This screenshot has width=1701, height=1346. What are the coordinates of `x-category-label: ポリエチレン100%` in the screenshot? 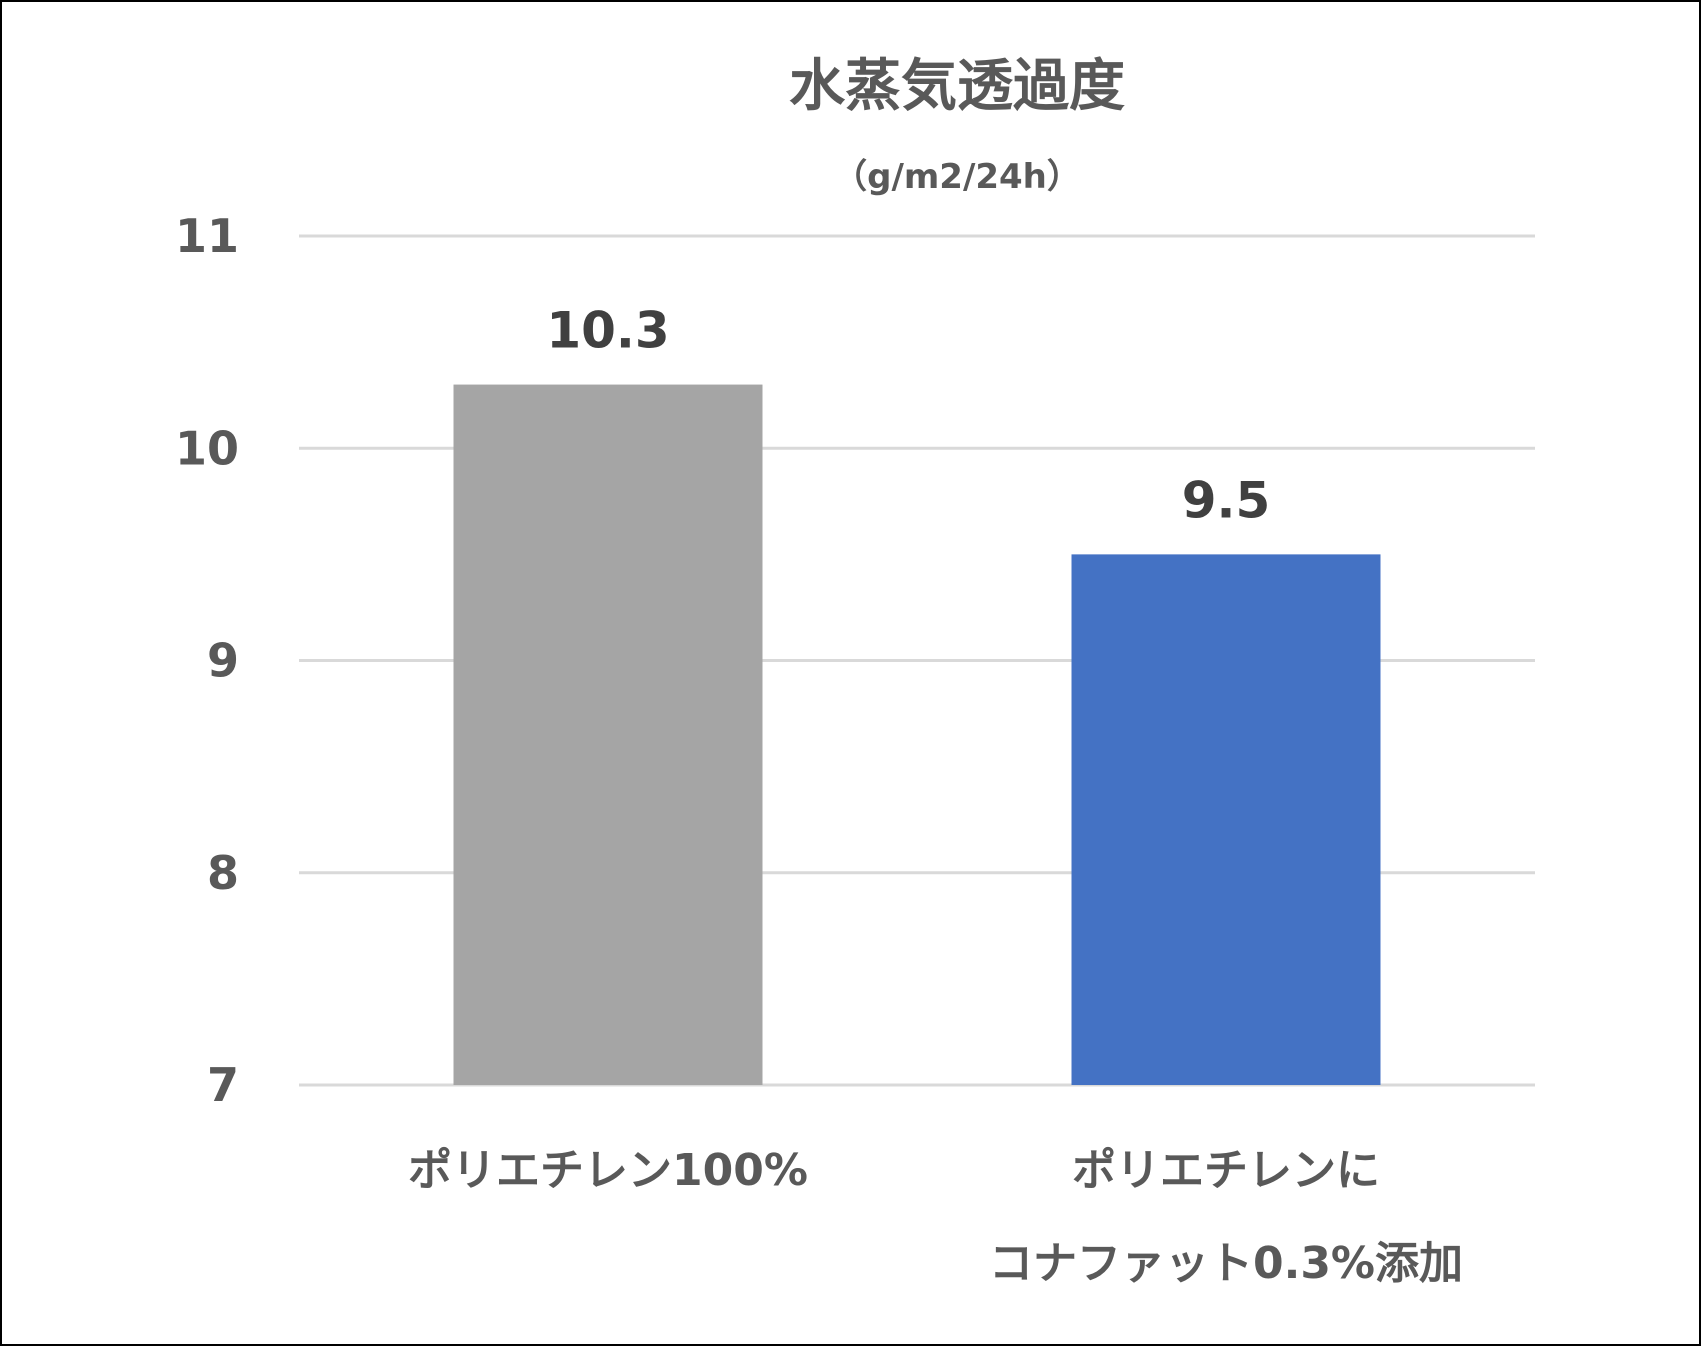 It's located at (608, 1170).